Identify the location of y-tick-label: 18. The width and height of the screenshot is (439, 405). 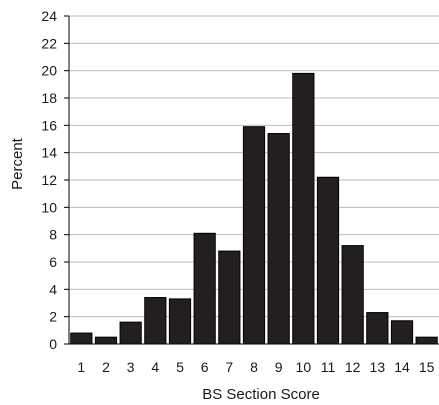
(49, 98).